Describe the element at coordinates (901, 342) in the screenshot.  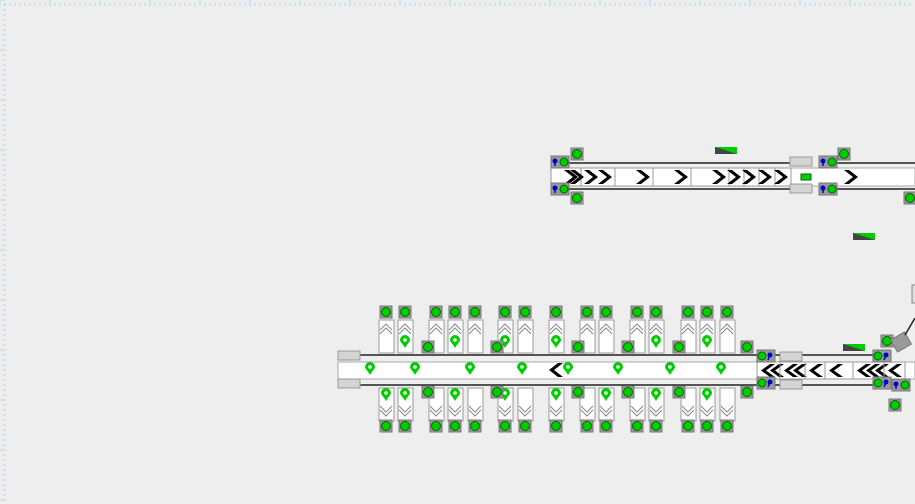
I see `diverter-motor` at that location.